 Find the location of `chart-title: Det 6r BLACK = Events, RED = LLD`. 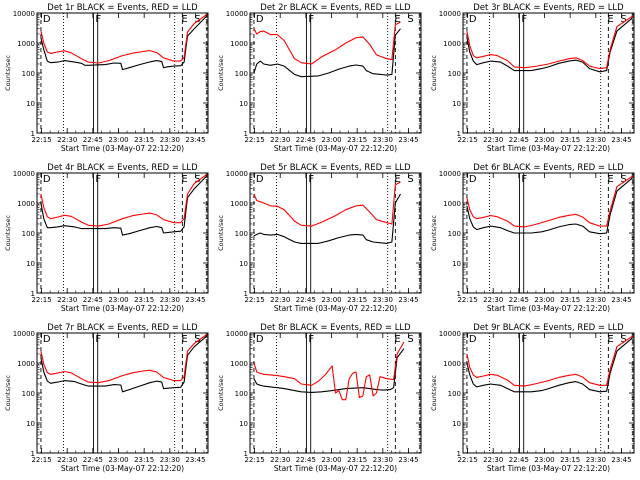

chart-title: Det 6r BLACK = Events, RED = LLD is located at coordinates (548, 168).